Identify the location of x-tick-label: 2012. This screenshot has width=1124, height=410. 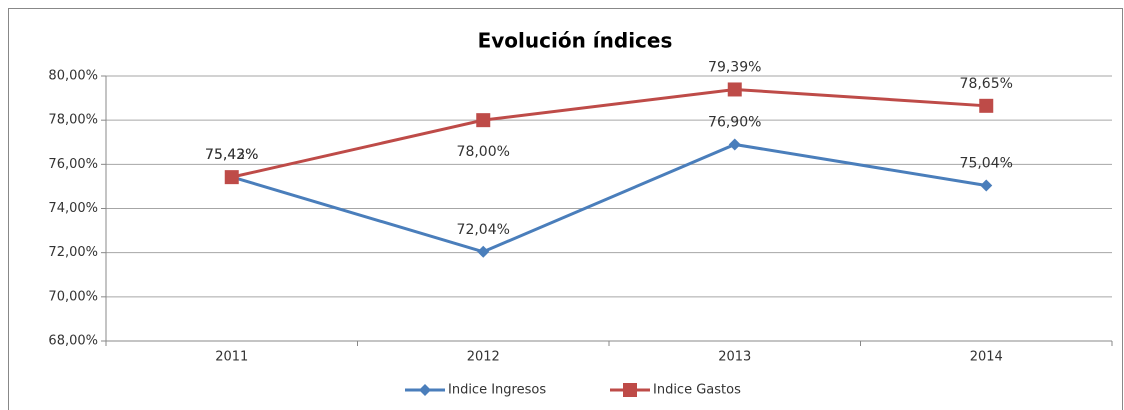
(483, 357).